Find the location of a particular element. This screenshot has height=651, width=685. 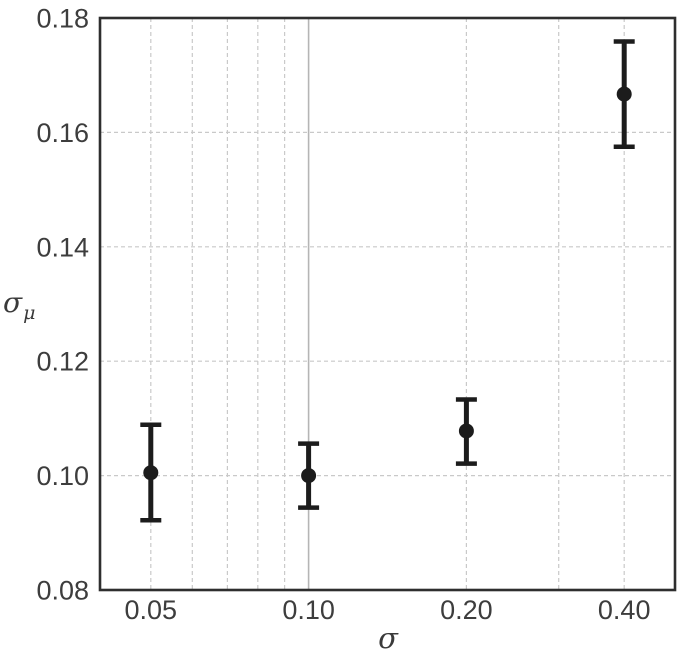

x-tick-label: 0.40 is located at coordinates (624, 610).